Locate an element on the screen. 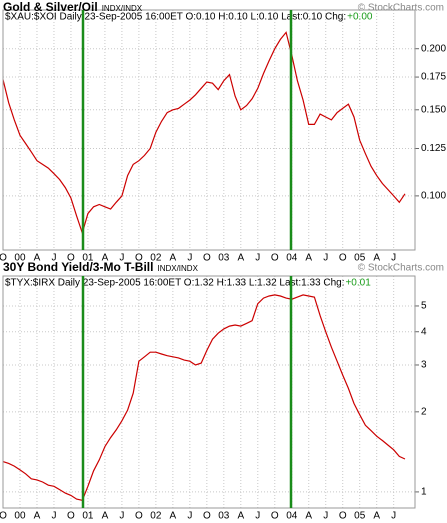  y-tick-label: 0.150 is located at coordinates (433, 109).